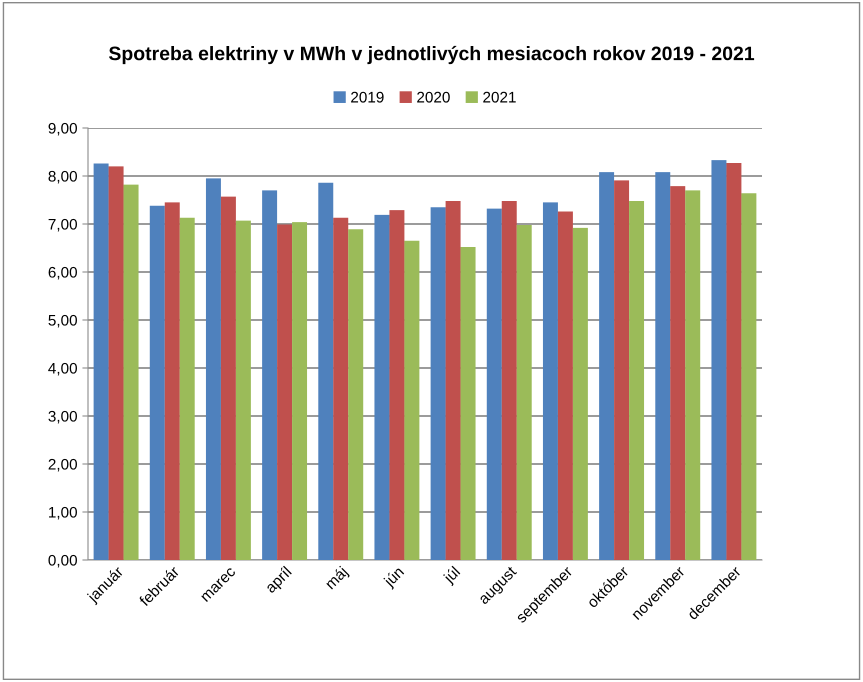 The height and width of the screenshot is (682, 863). What do you see at coordinates (394, 578) in the screenshot?
I see `x-tick-label: jún` at bounding box center [394, 578].